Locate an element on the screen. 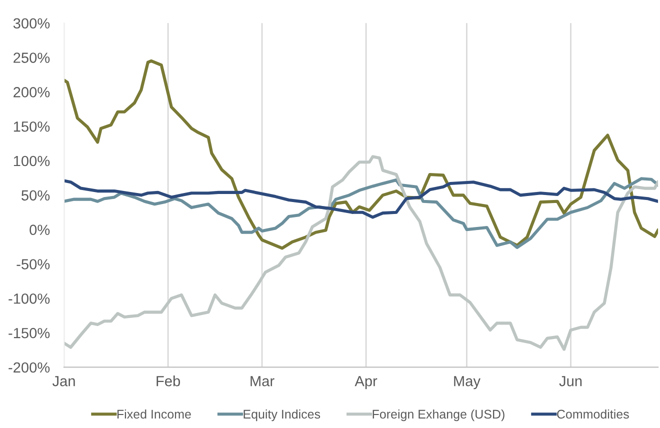 This screenshot has height=428, width=660. x-tick-label: Jan is located at coordinates (63, 381).